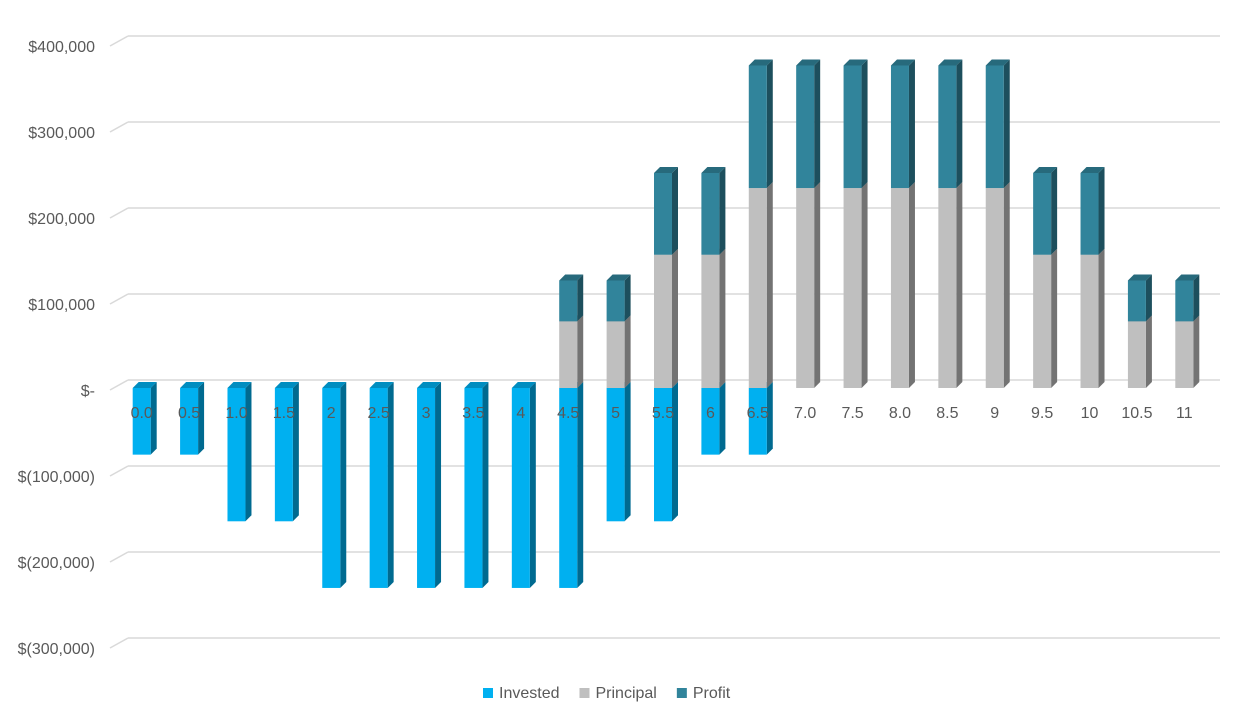 The width and height of the screenshot is (1237, 723). Describe the element at coordinates (852, 413) in the screenshot. I see `x-tick-label: 7.5` at that location.